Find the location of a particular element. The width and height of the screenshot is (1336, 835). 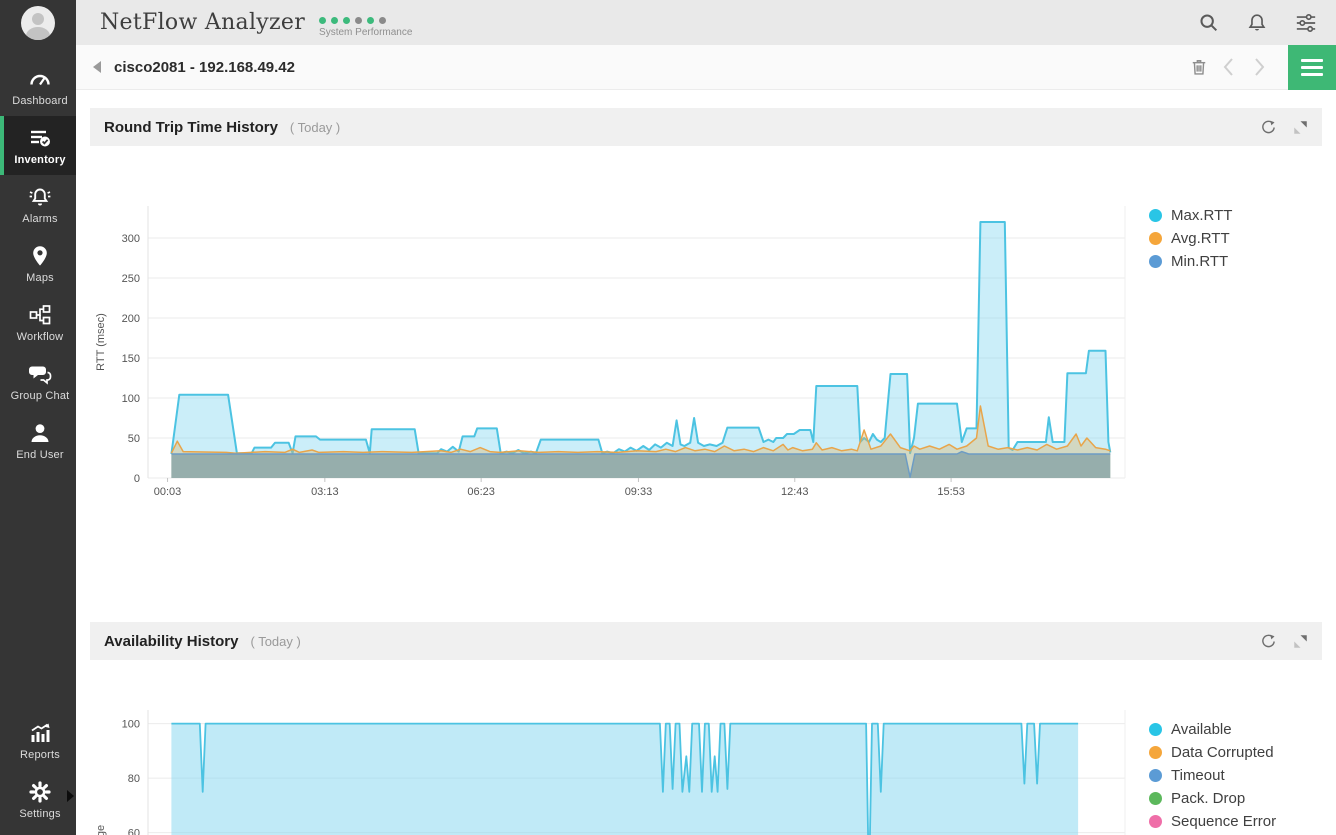

sidebar-item-label: Dashboard is located at coordinates (40, 100).